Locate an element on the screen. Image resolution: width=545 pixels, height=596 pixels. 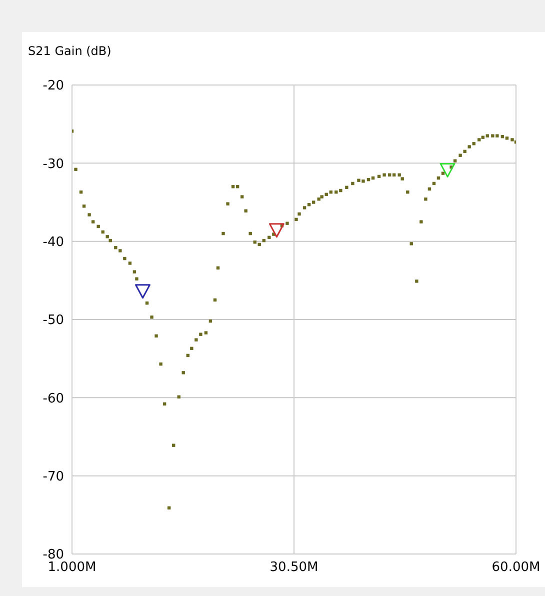
y-axis-title: S21 Gain (dB) is located at coordinates (70, 51).